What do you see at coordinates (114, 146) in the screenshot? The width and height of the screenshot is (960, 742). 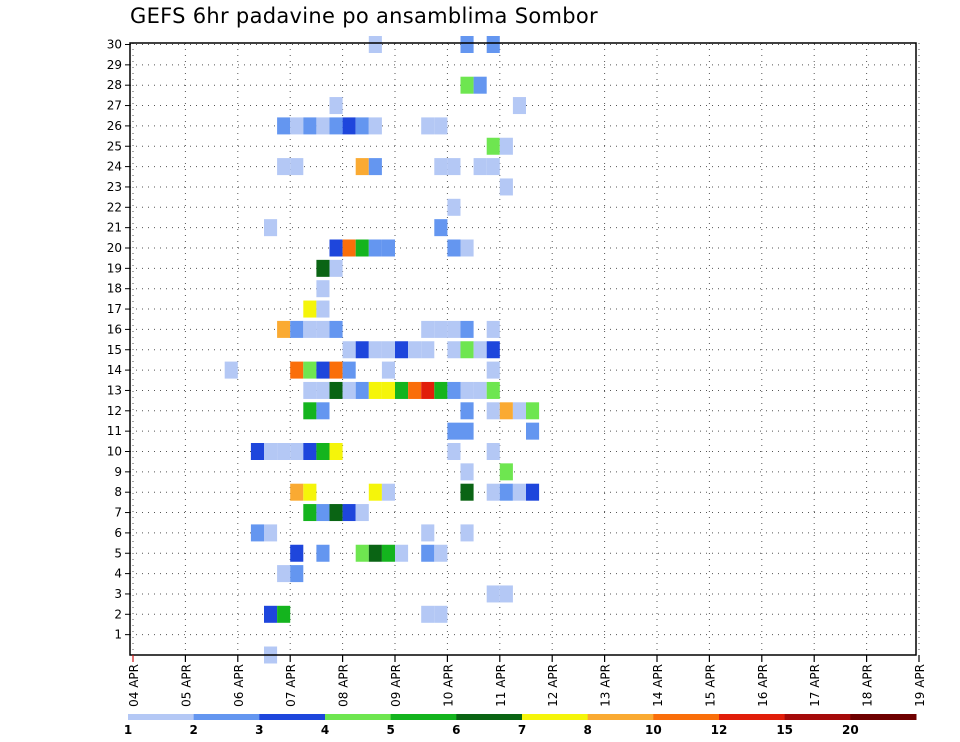 I see `y-tick-label: 25` at bounding box center [114, 146].